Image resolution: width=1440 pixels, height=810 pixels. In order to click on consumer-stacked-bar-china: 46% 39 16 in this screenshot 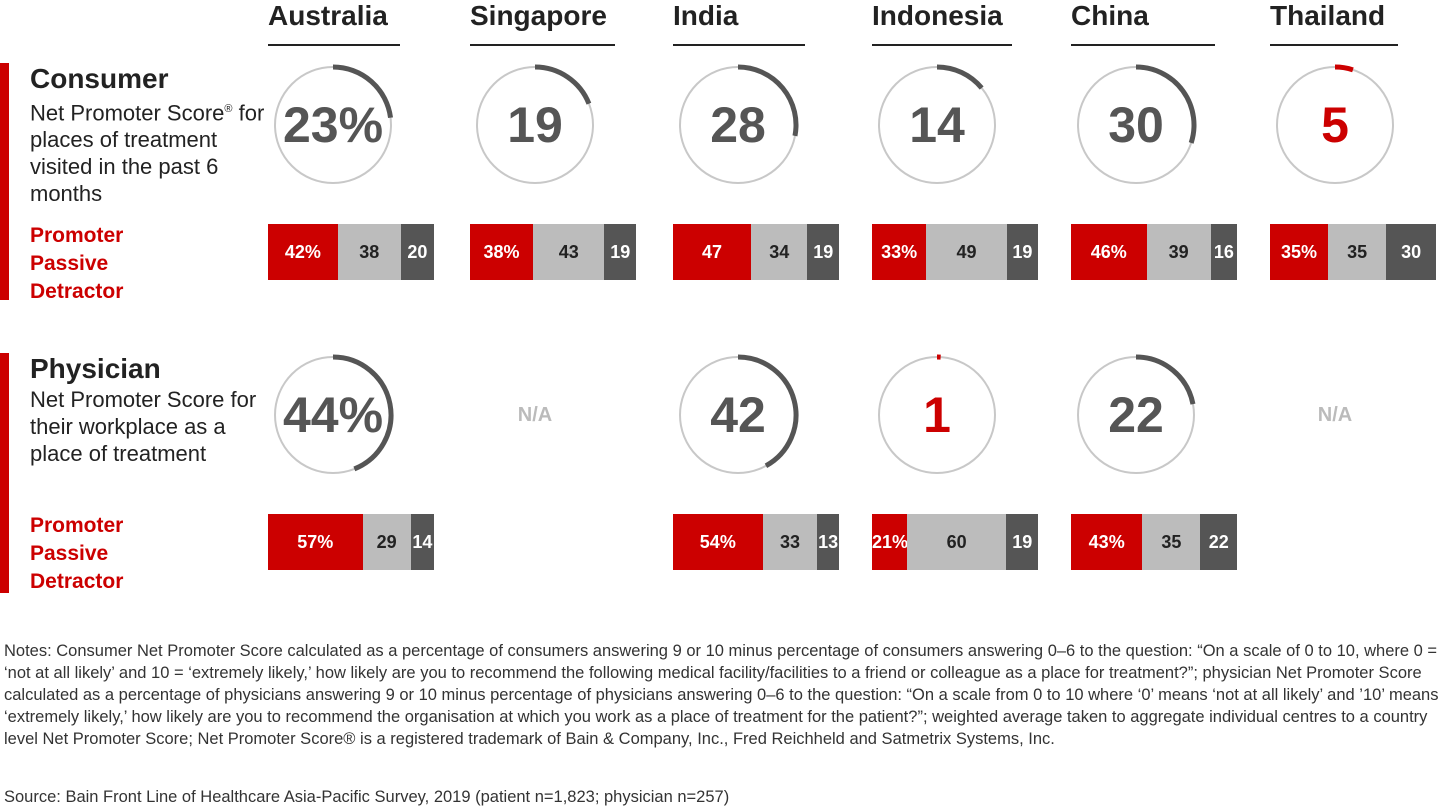, I will do `click(1154, 252)`.